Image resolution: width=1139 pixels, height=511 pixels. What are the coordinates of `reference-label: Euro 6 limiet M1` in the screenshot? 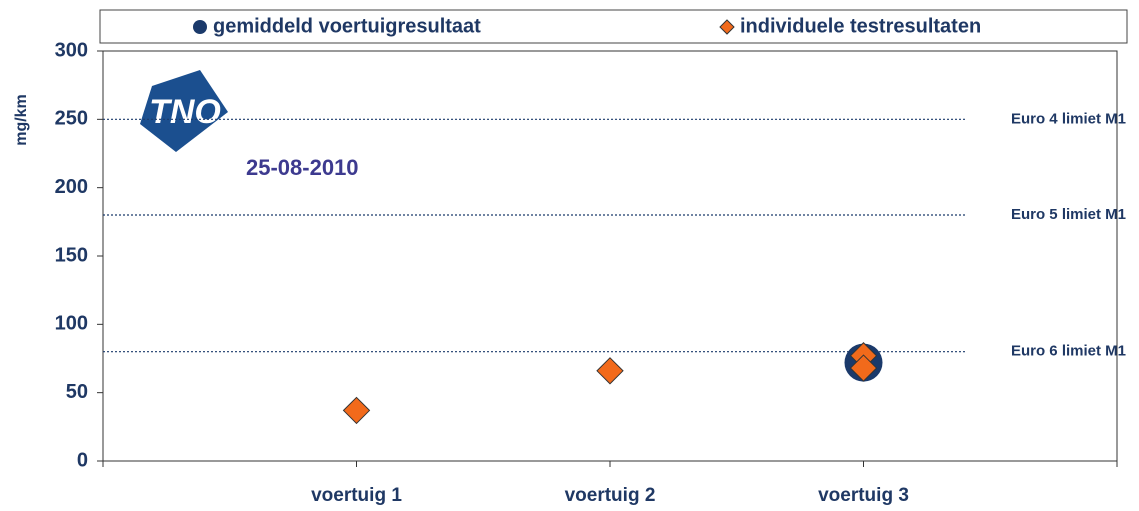 It's located at (1068, 351).